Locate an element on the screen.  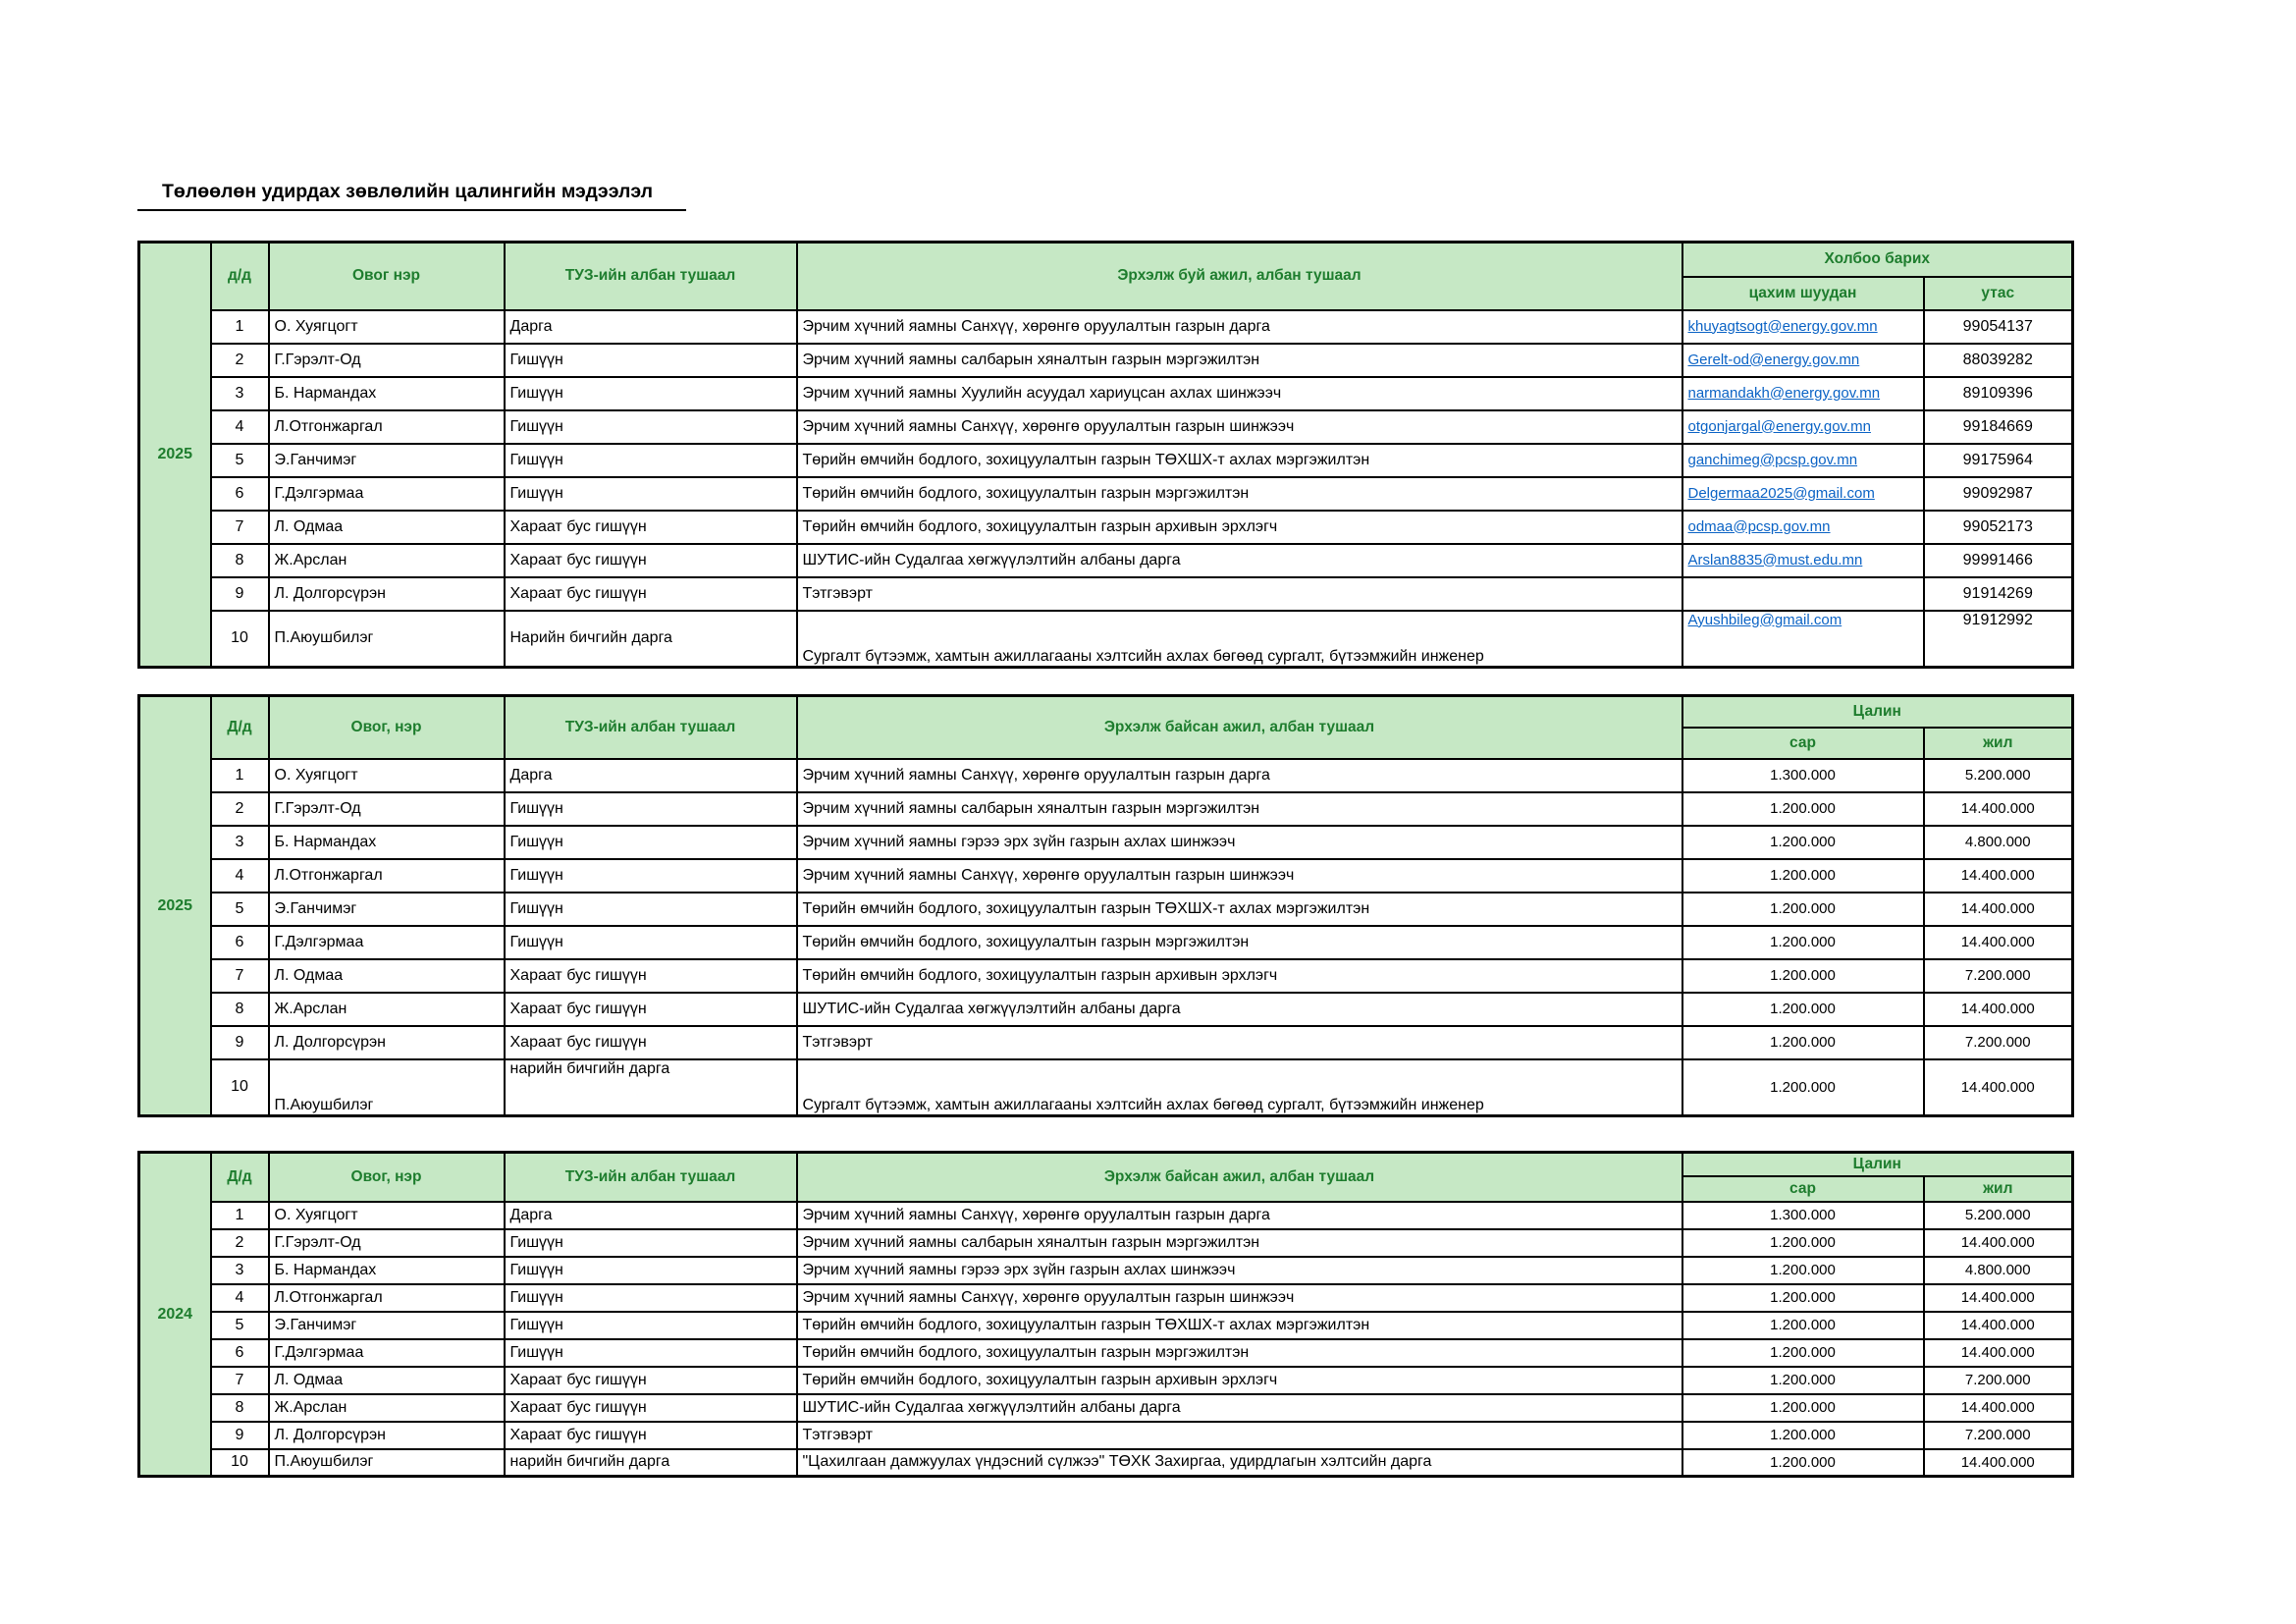
email-link: Arslan8835@must.edu.mn is located at coordinates (1775, 559).